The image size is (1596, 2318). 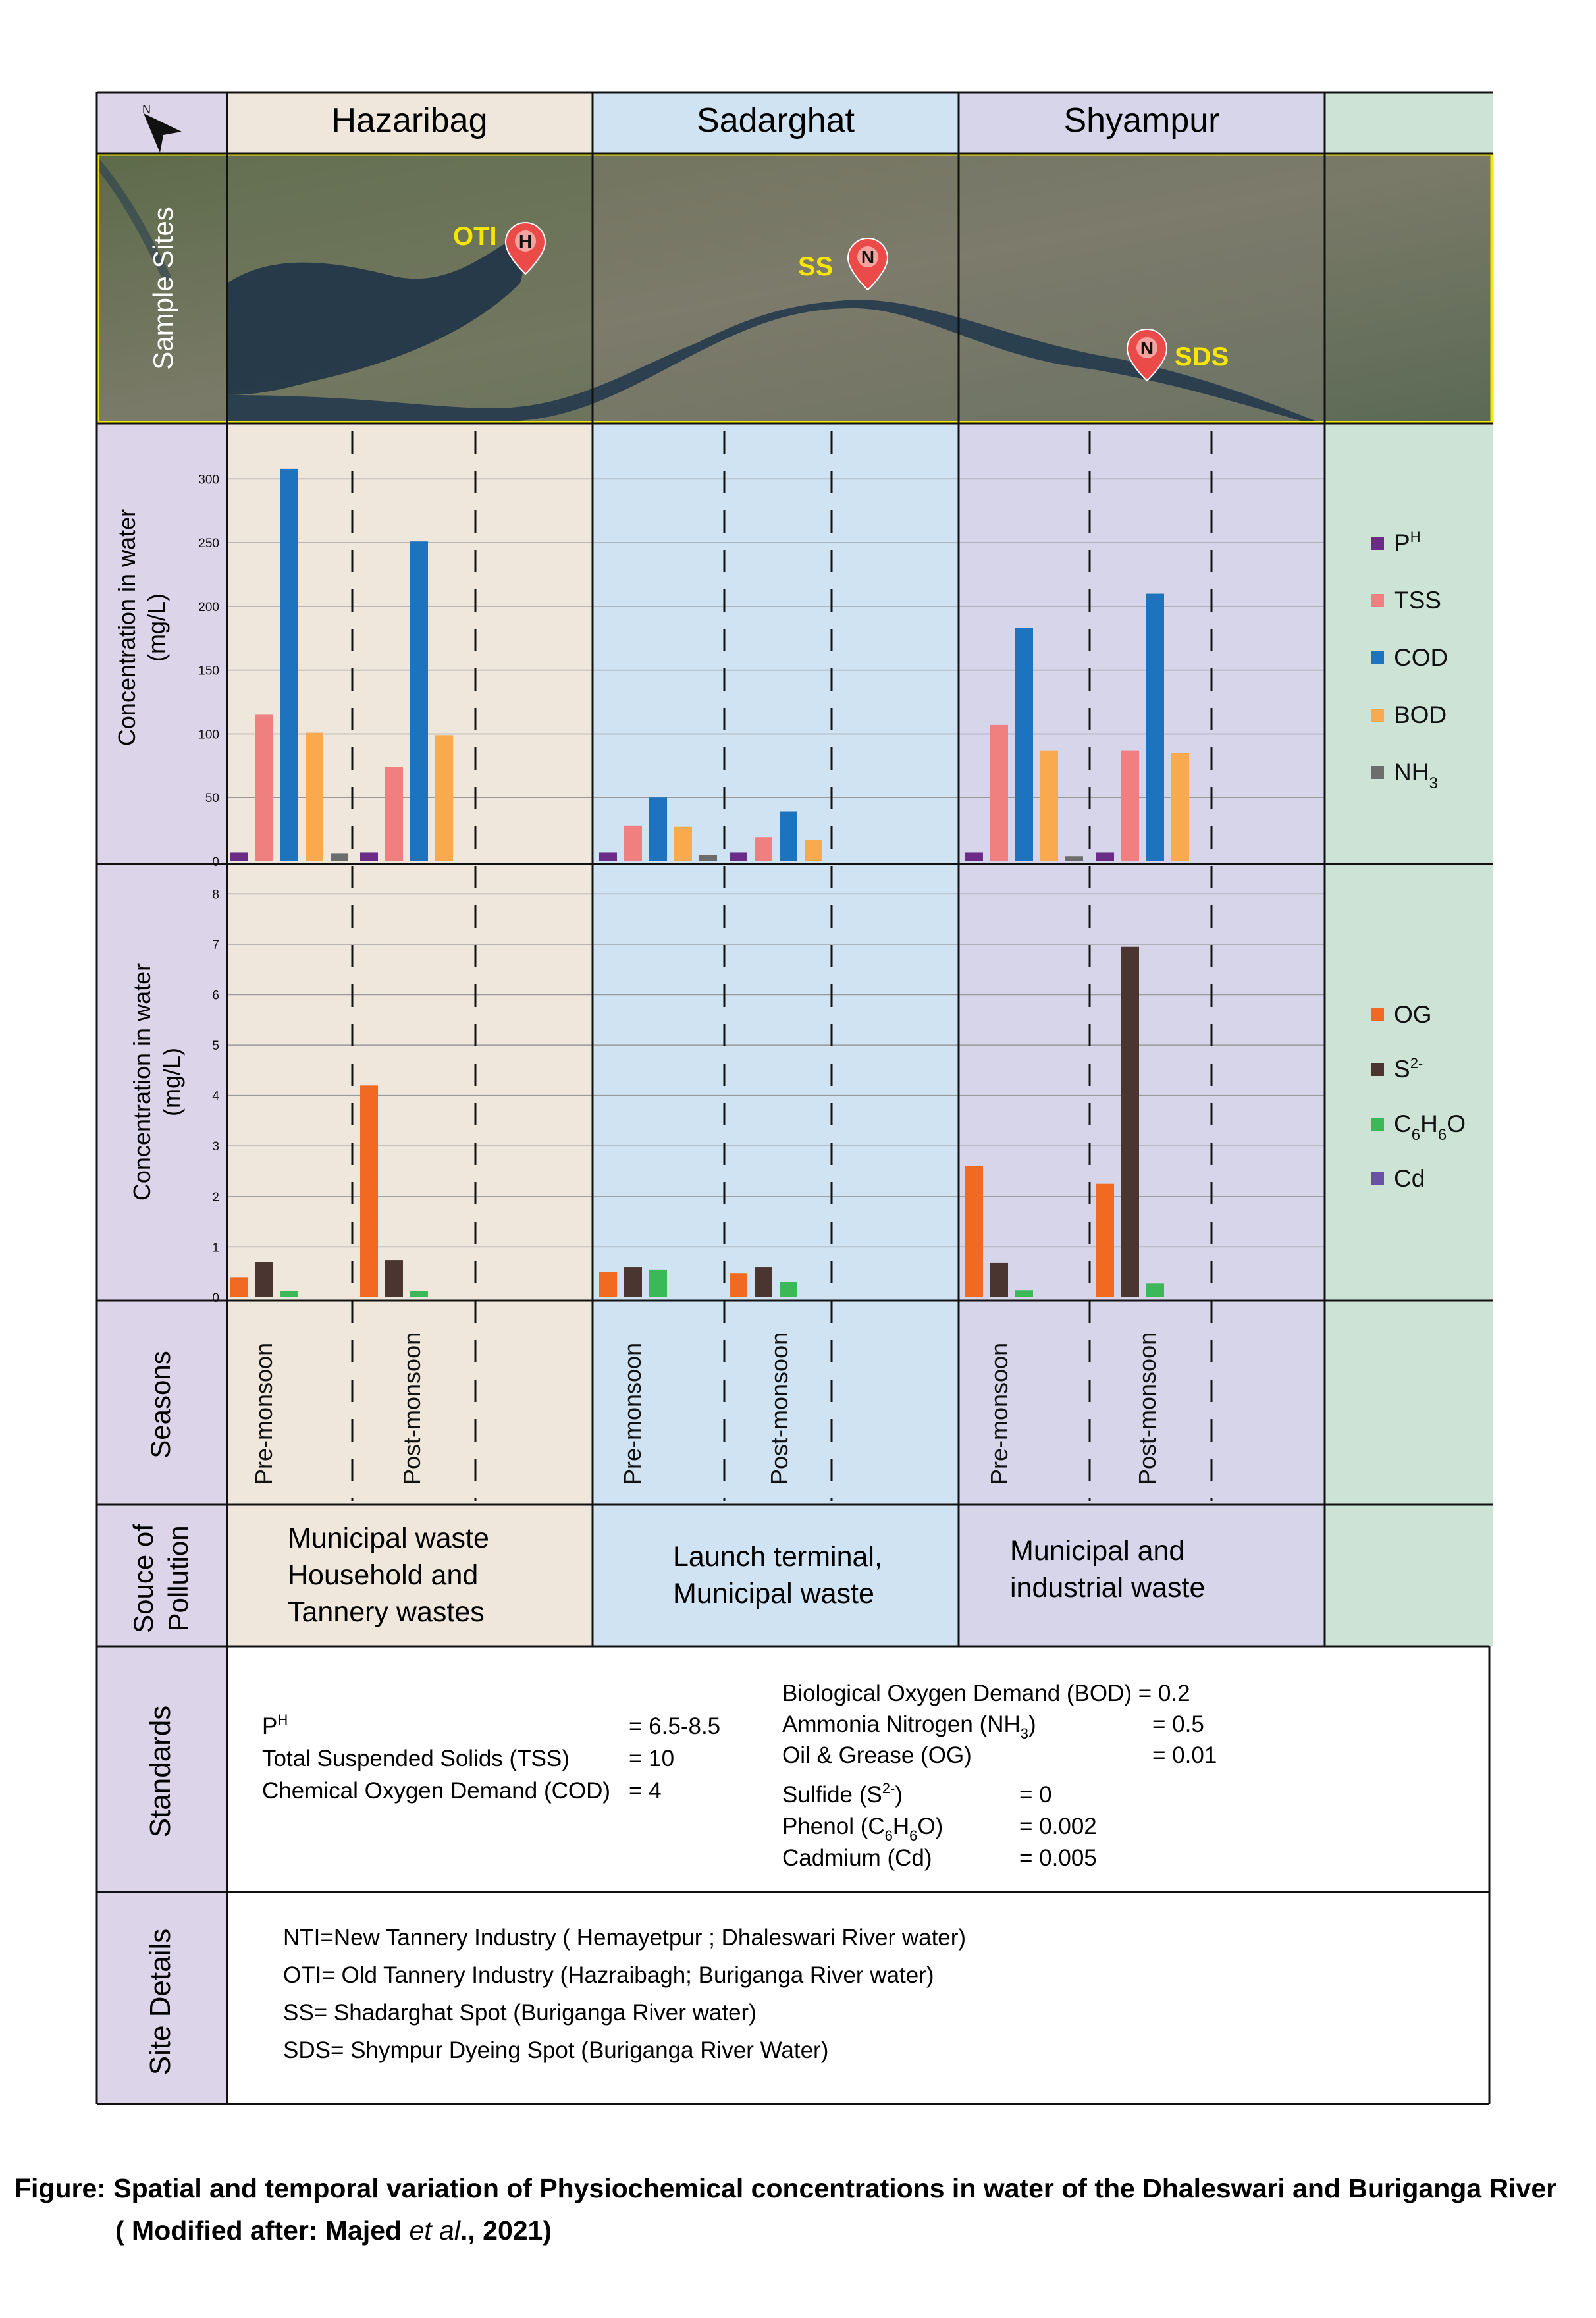 What do you see at coordinates (208, 480) in the screenshot?
I see `y-tick-label: 300` at bounding box center [208, 480].